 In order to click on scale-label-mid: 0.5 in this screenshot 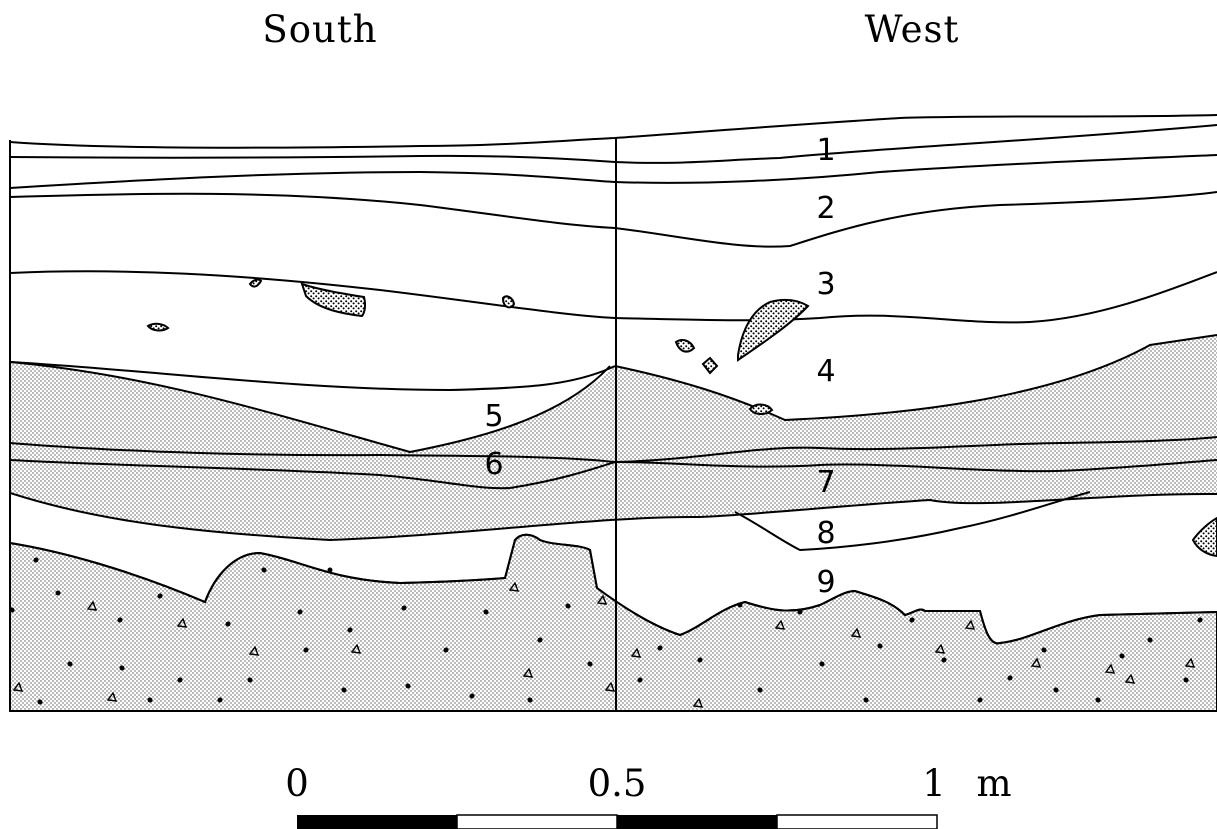, I will do `click(617, 783)`.